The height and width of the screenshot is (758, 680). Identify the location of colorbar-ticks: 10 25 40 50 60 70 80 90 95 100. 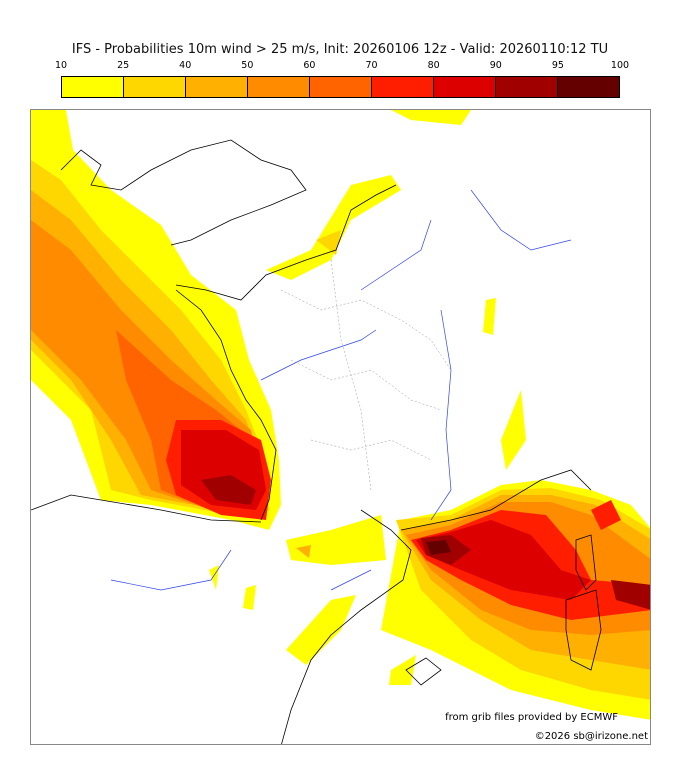
(340, 66).